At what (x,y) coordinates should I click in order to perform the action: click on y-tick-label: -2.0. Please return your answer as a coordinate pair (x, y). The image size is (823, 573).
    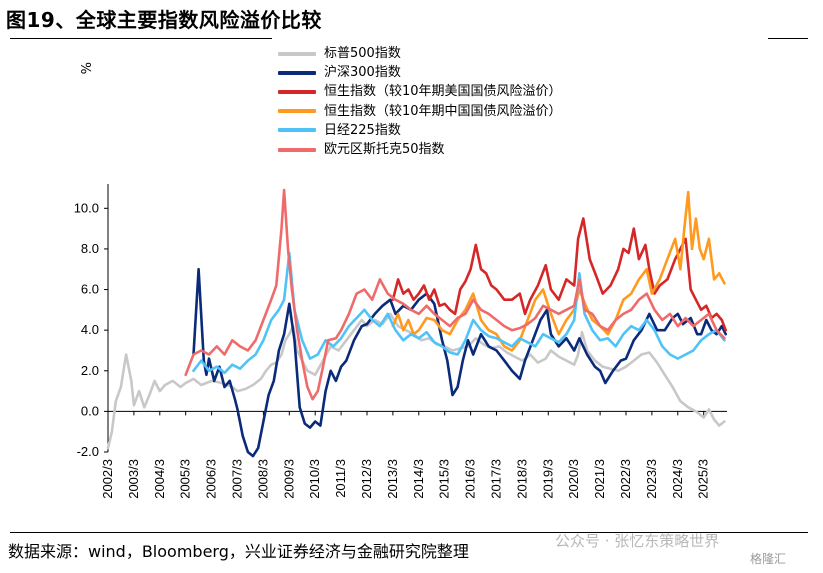
    Looking at the image, I should click on (88, 451).